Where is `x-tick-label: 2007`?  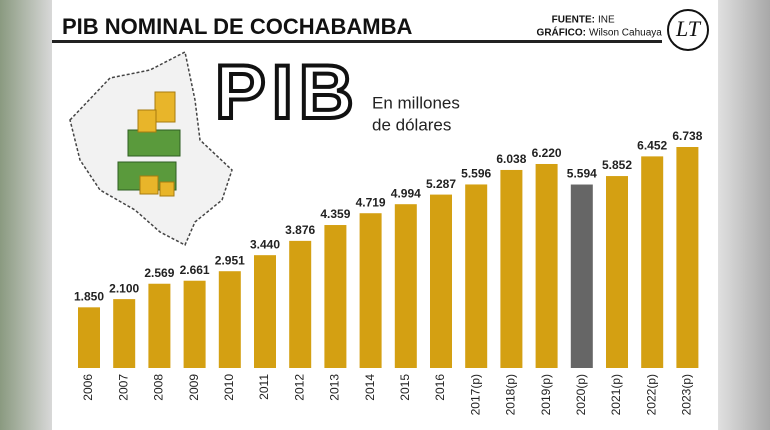 x-tick-label: 2007 is located at coordinates (123, 387).